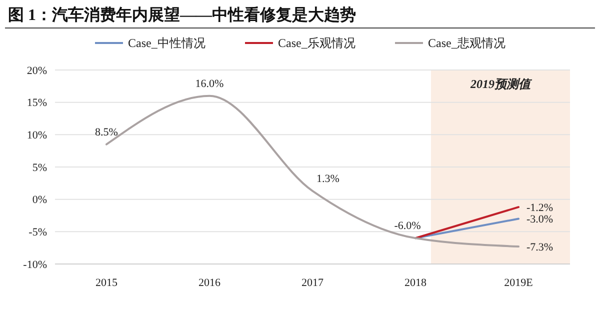 The height and width of the screenshot is (324, 600). I want to click on y-tick-label: -10%, so click(35, 264).